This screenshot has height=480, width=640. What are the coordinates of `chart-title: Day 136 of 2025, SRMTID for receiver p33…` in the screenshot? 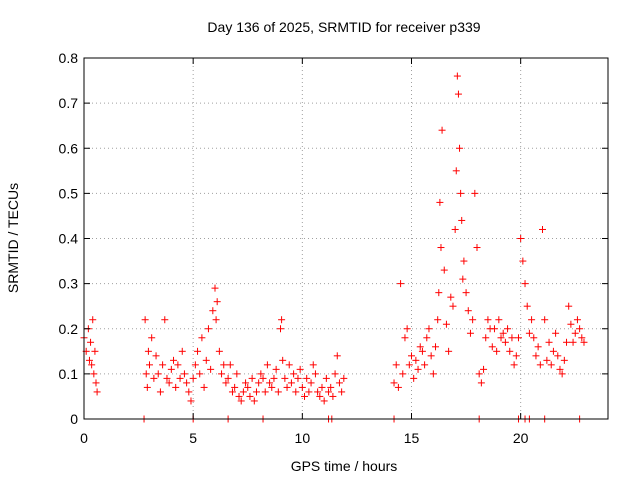 It's located at (343, 27).